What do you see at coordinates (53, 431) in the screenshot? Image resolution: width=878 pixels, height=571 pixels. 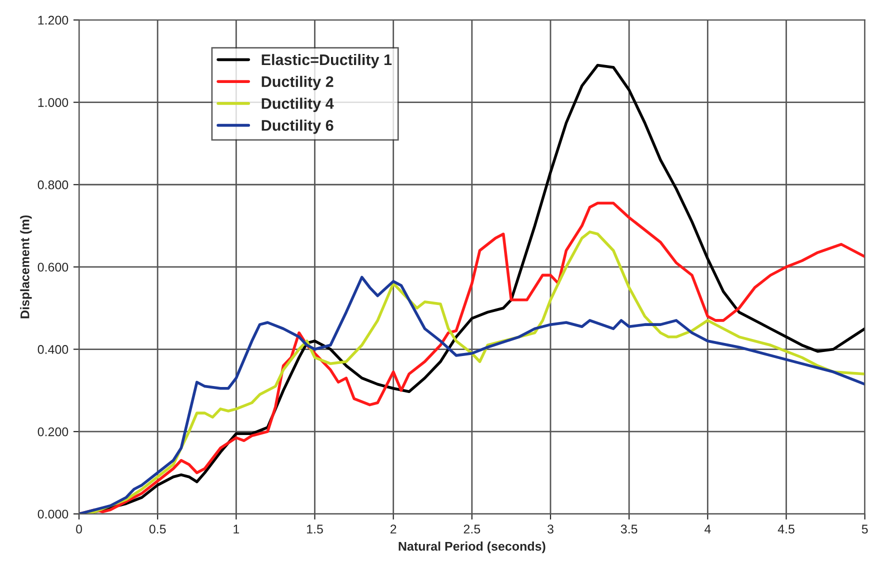 I see `y-tick-label: 0.200` at bounding box center [53, 431].